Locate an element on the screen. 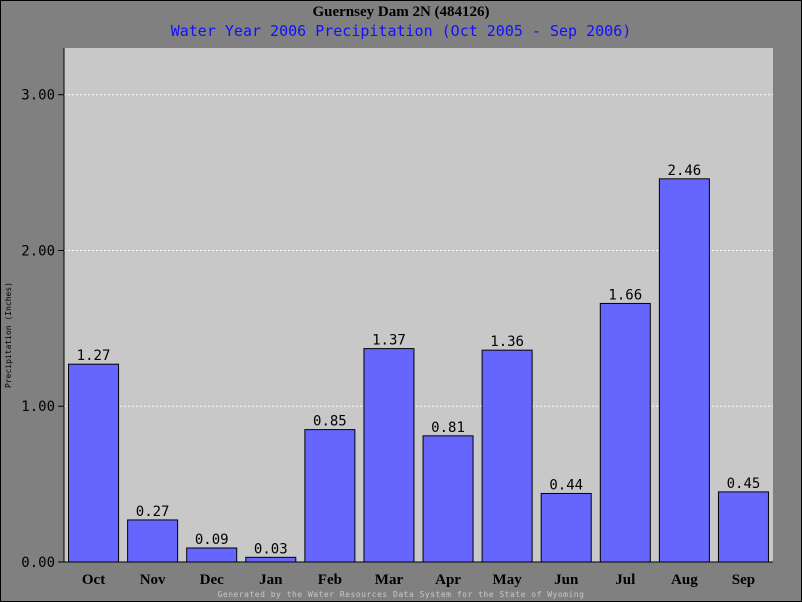 This screenshot has width=802, height=602. y-tick-label: 3.00 is located at coordinates (38, 96).